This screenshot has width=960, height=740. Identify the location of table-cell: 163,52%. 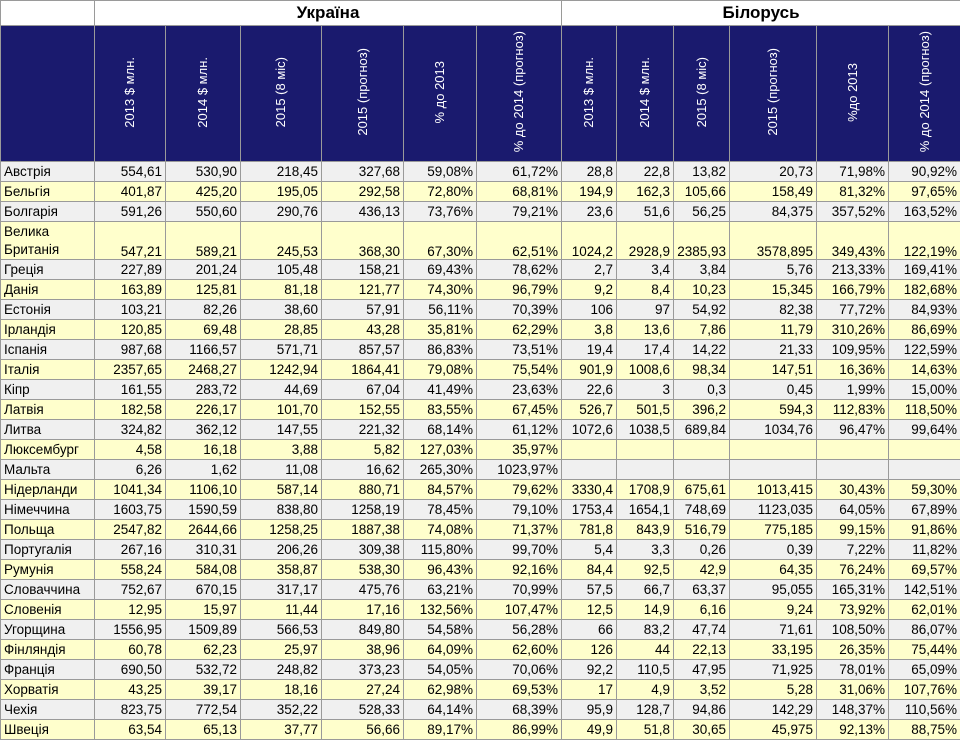
(924, 212).